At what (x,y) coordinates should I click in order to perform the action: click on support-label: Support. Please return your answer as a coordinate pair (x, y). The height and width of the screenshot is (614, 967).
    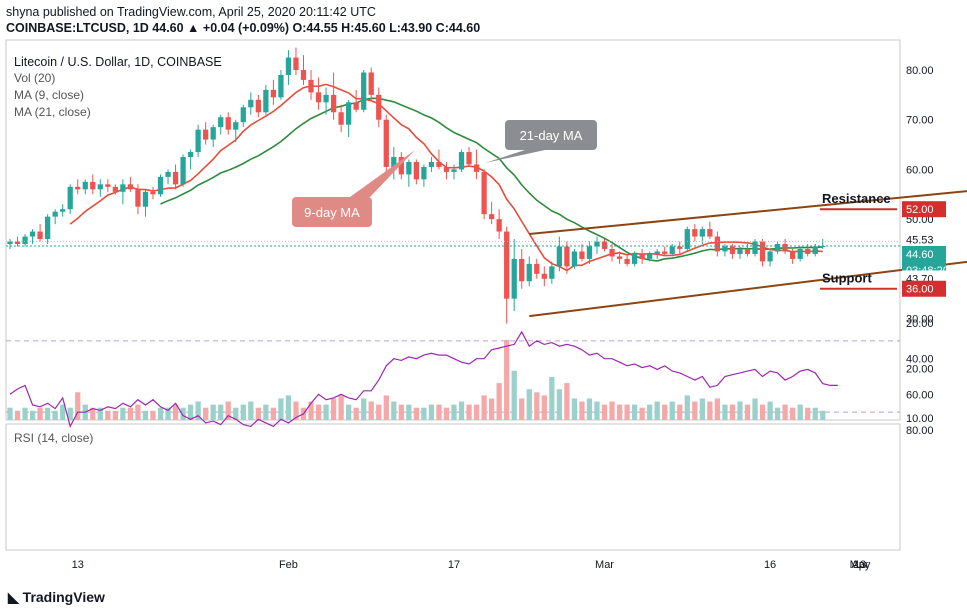
    Looking at the image, I should click on (847, 278).